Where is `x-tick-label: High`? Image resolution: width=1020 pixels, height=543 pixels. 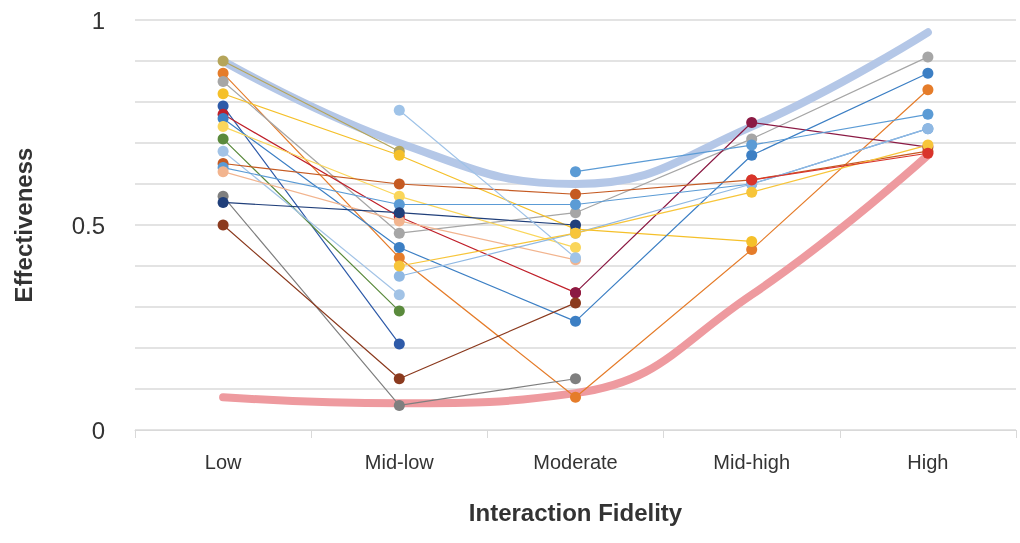 x-tick-label: High is located at coordinates (928, 462).